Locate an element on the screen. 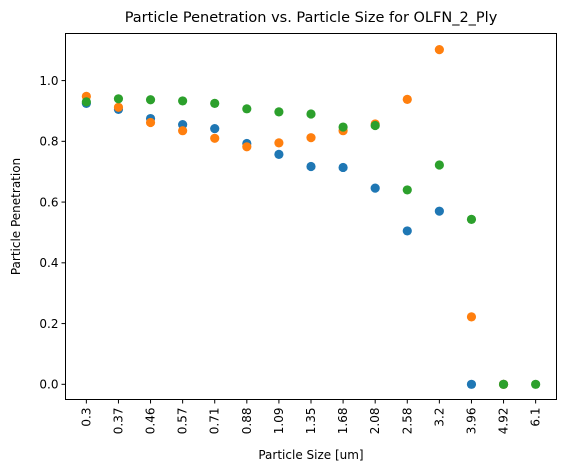 This screenshot has height=472, width=567. y-tick-label: 0.2 is located at coordinates (48, 324).